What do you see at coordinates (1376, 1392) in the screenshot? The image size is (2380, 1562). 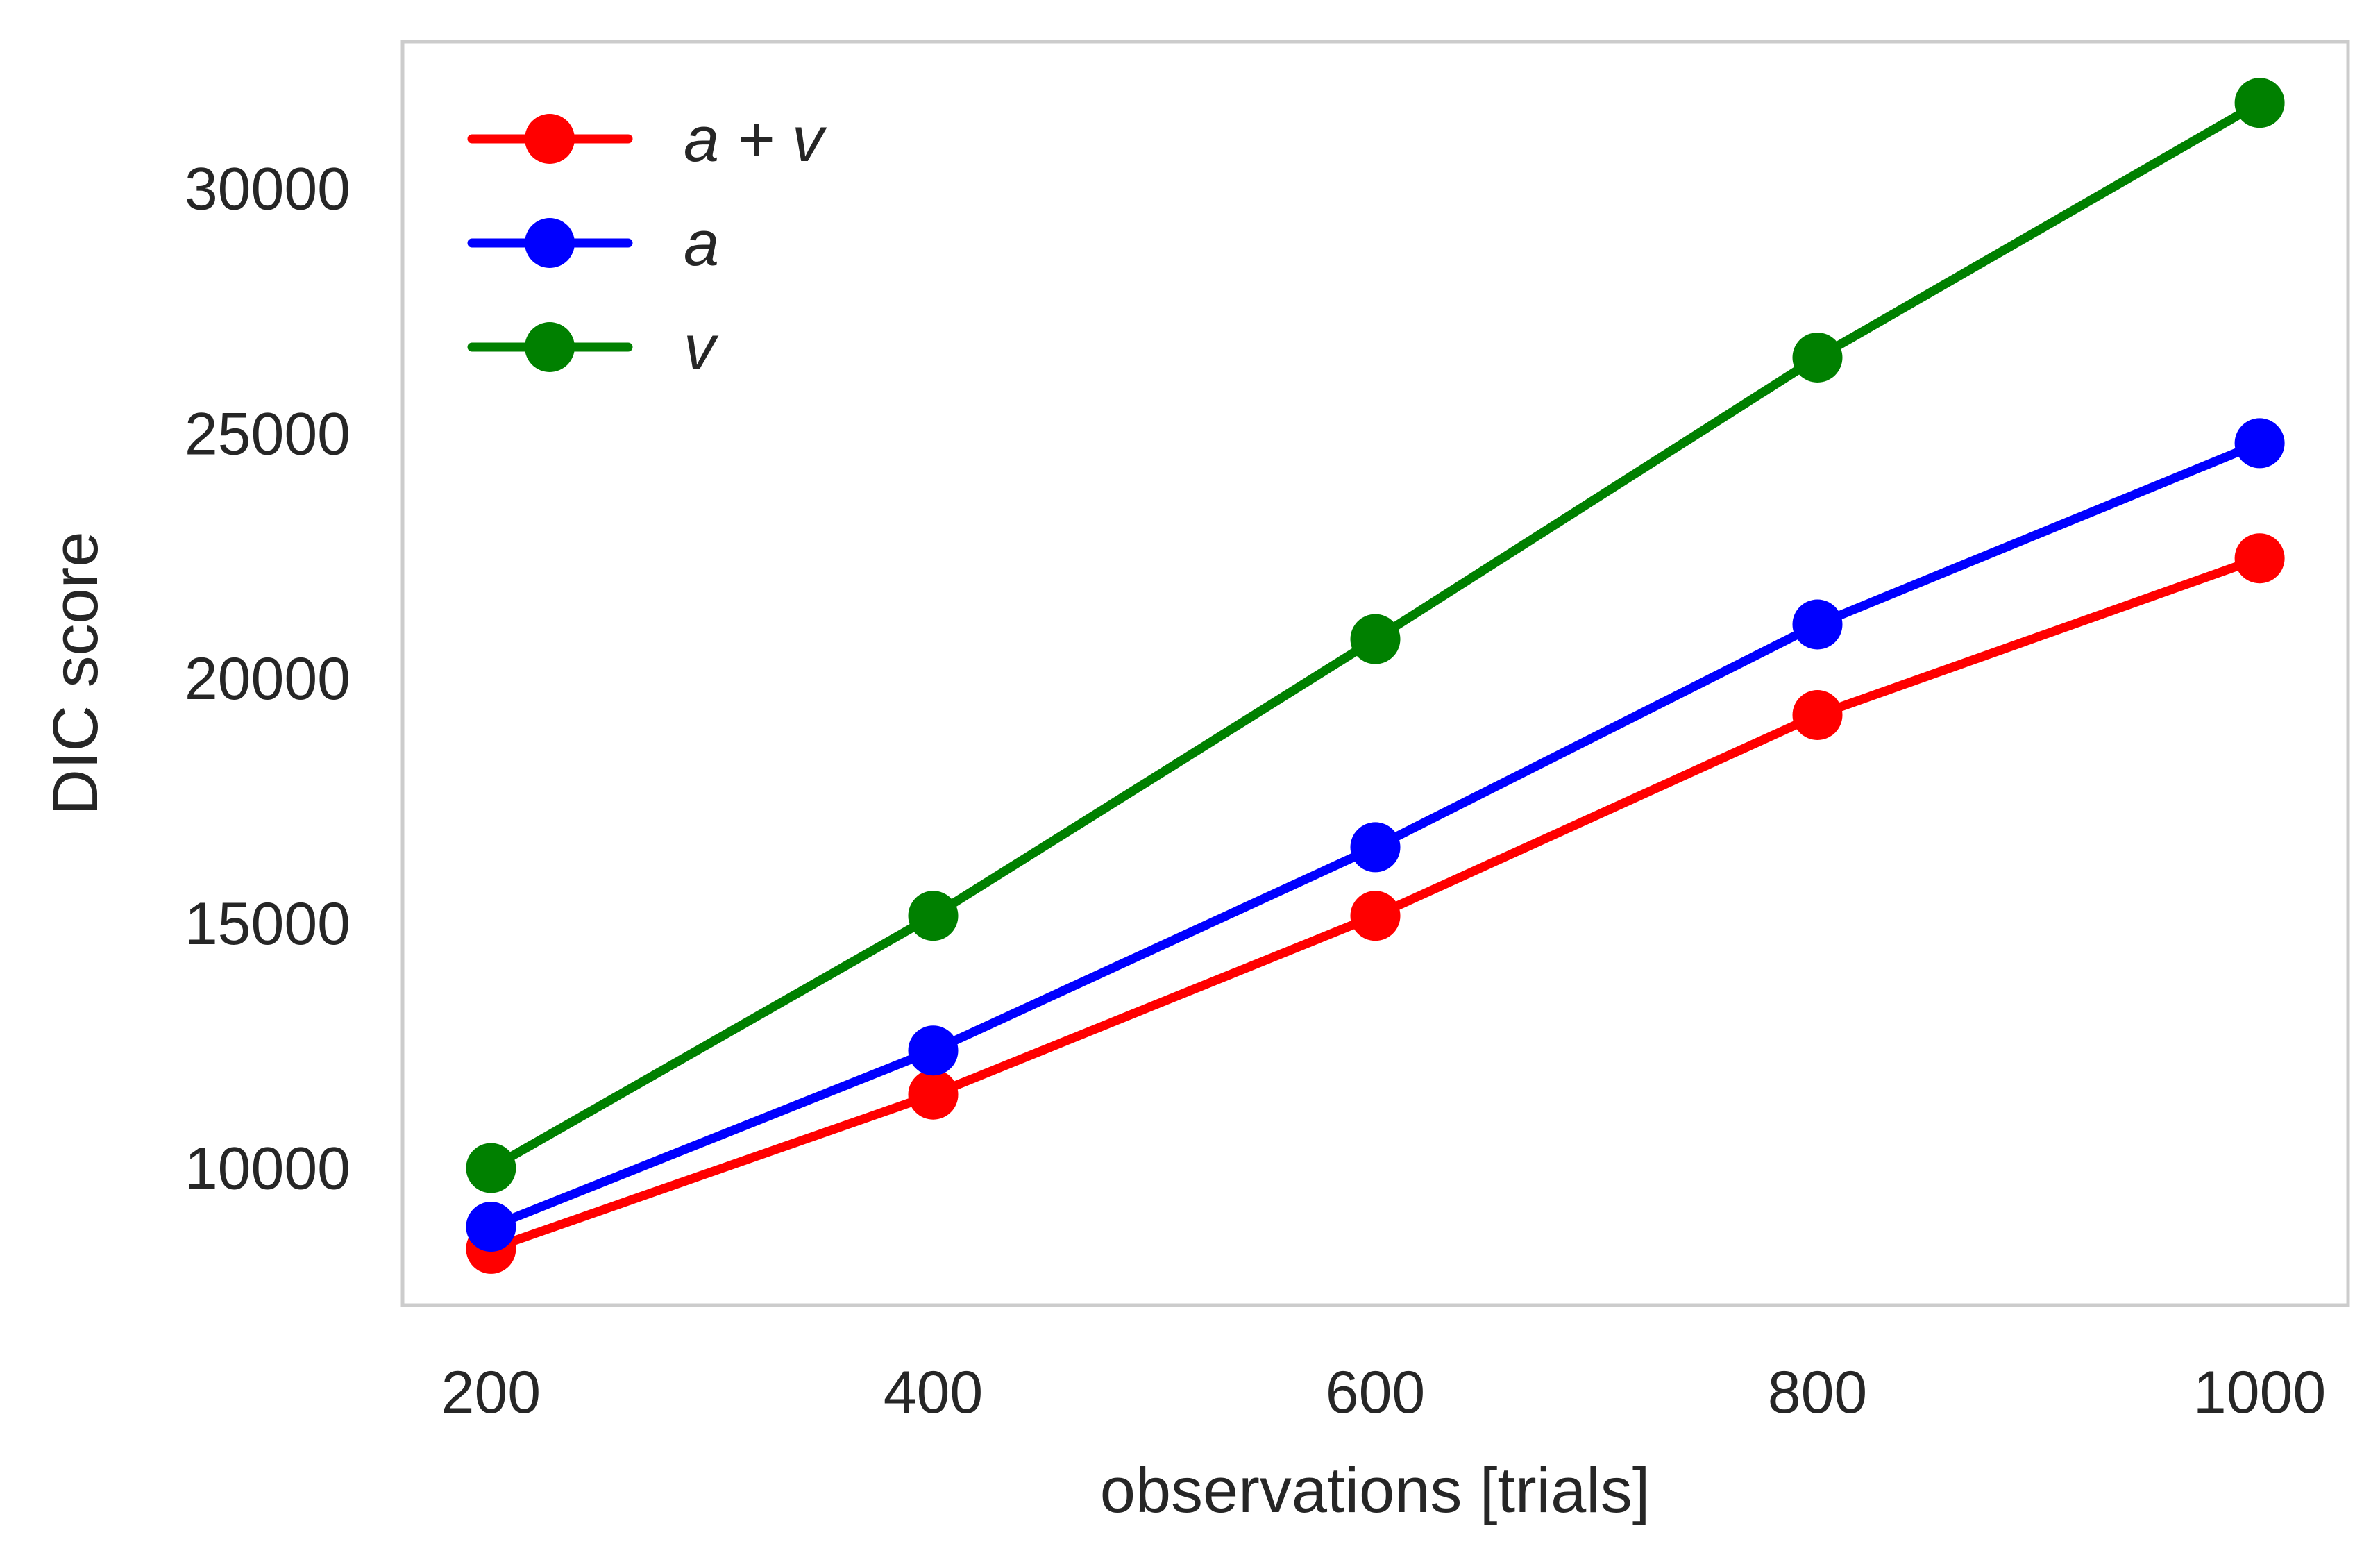 I see `x-tick-label: 600` at bounding box center [1376, 1392].